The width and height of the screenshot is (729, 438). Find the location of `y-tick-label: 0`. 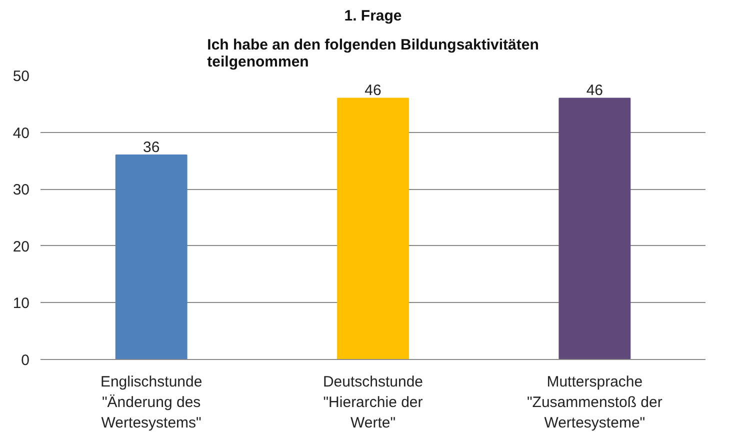

y-tick-label: 0 is located at coordinates (25, 360).